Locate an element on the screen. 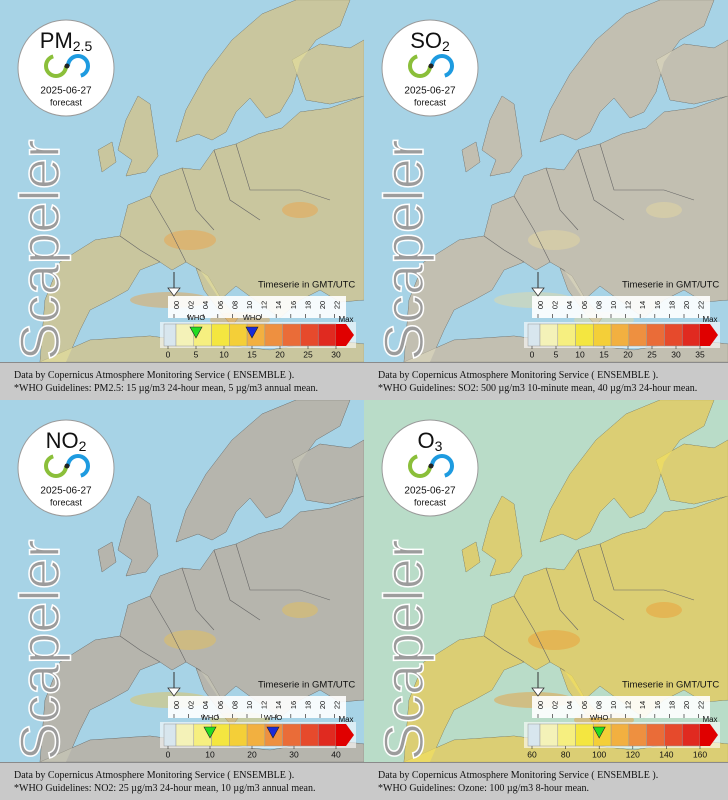 The height and width of the screenshot is (800, 728). scale-tick-label: 100 is located at coordinates (599, 754).